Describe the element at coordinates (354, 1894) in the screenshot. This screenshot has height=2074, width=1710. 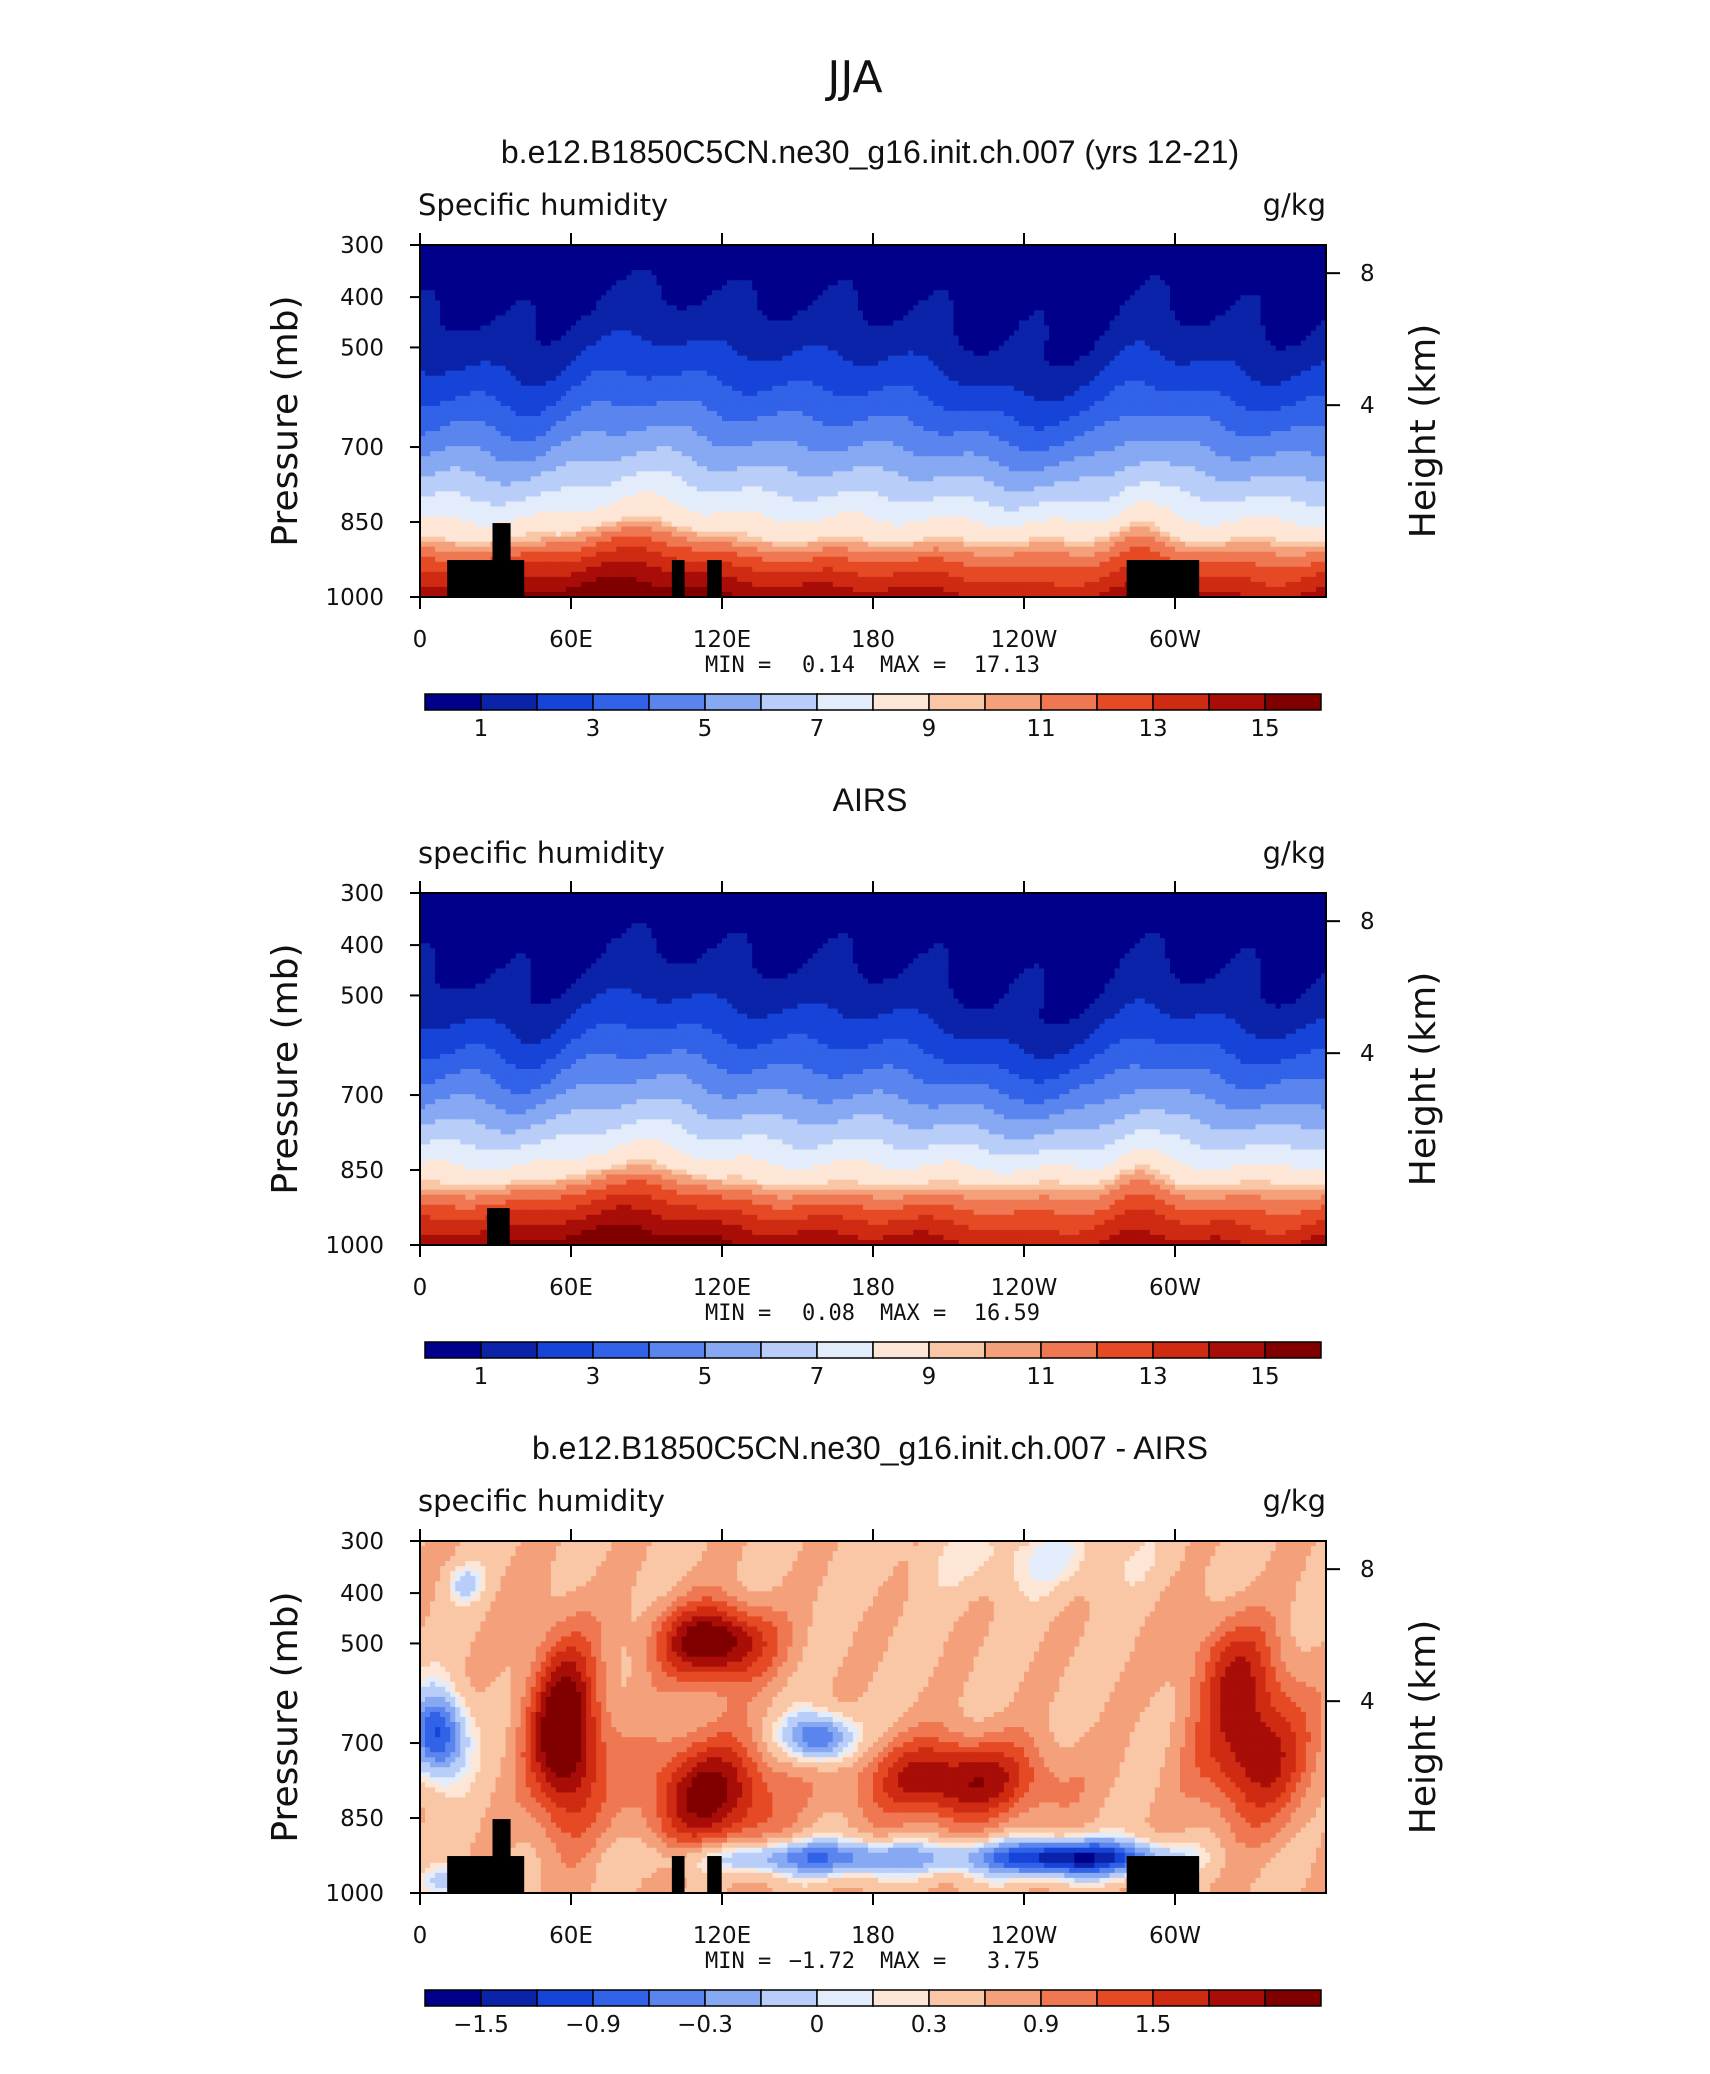
I see `y-tick-label: 1000` at that location.